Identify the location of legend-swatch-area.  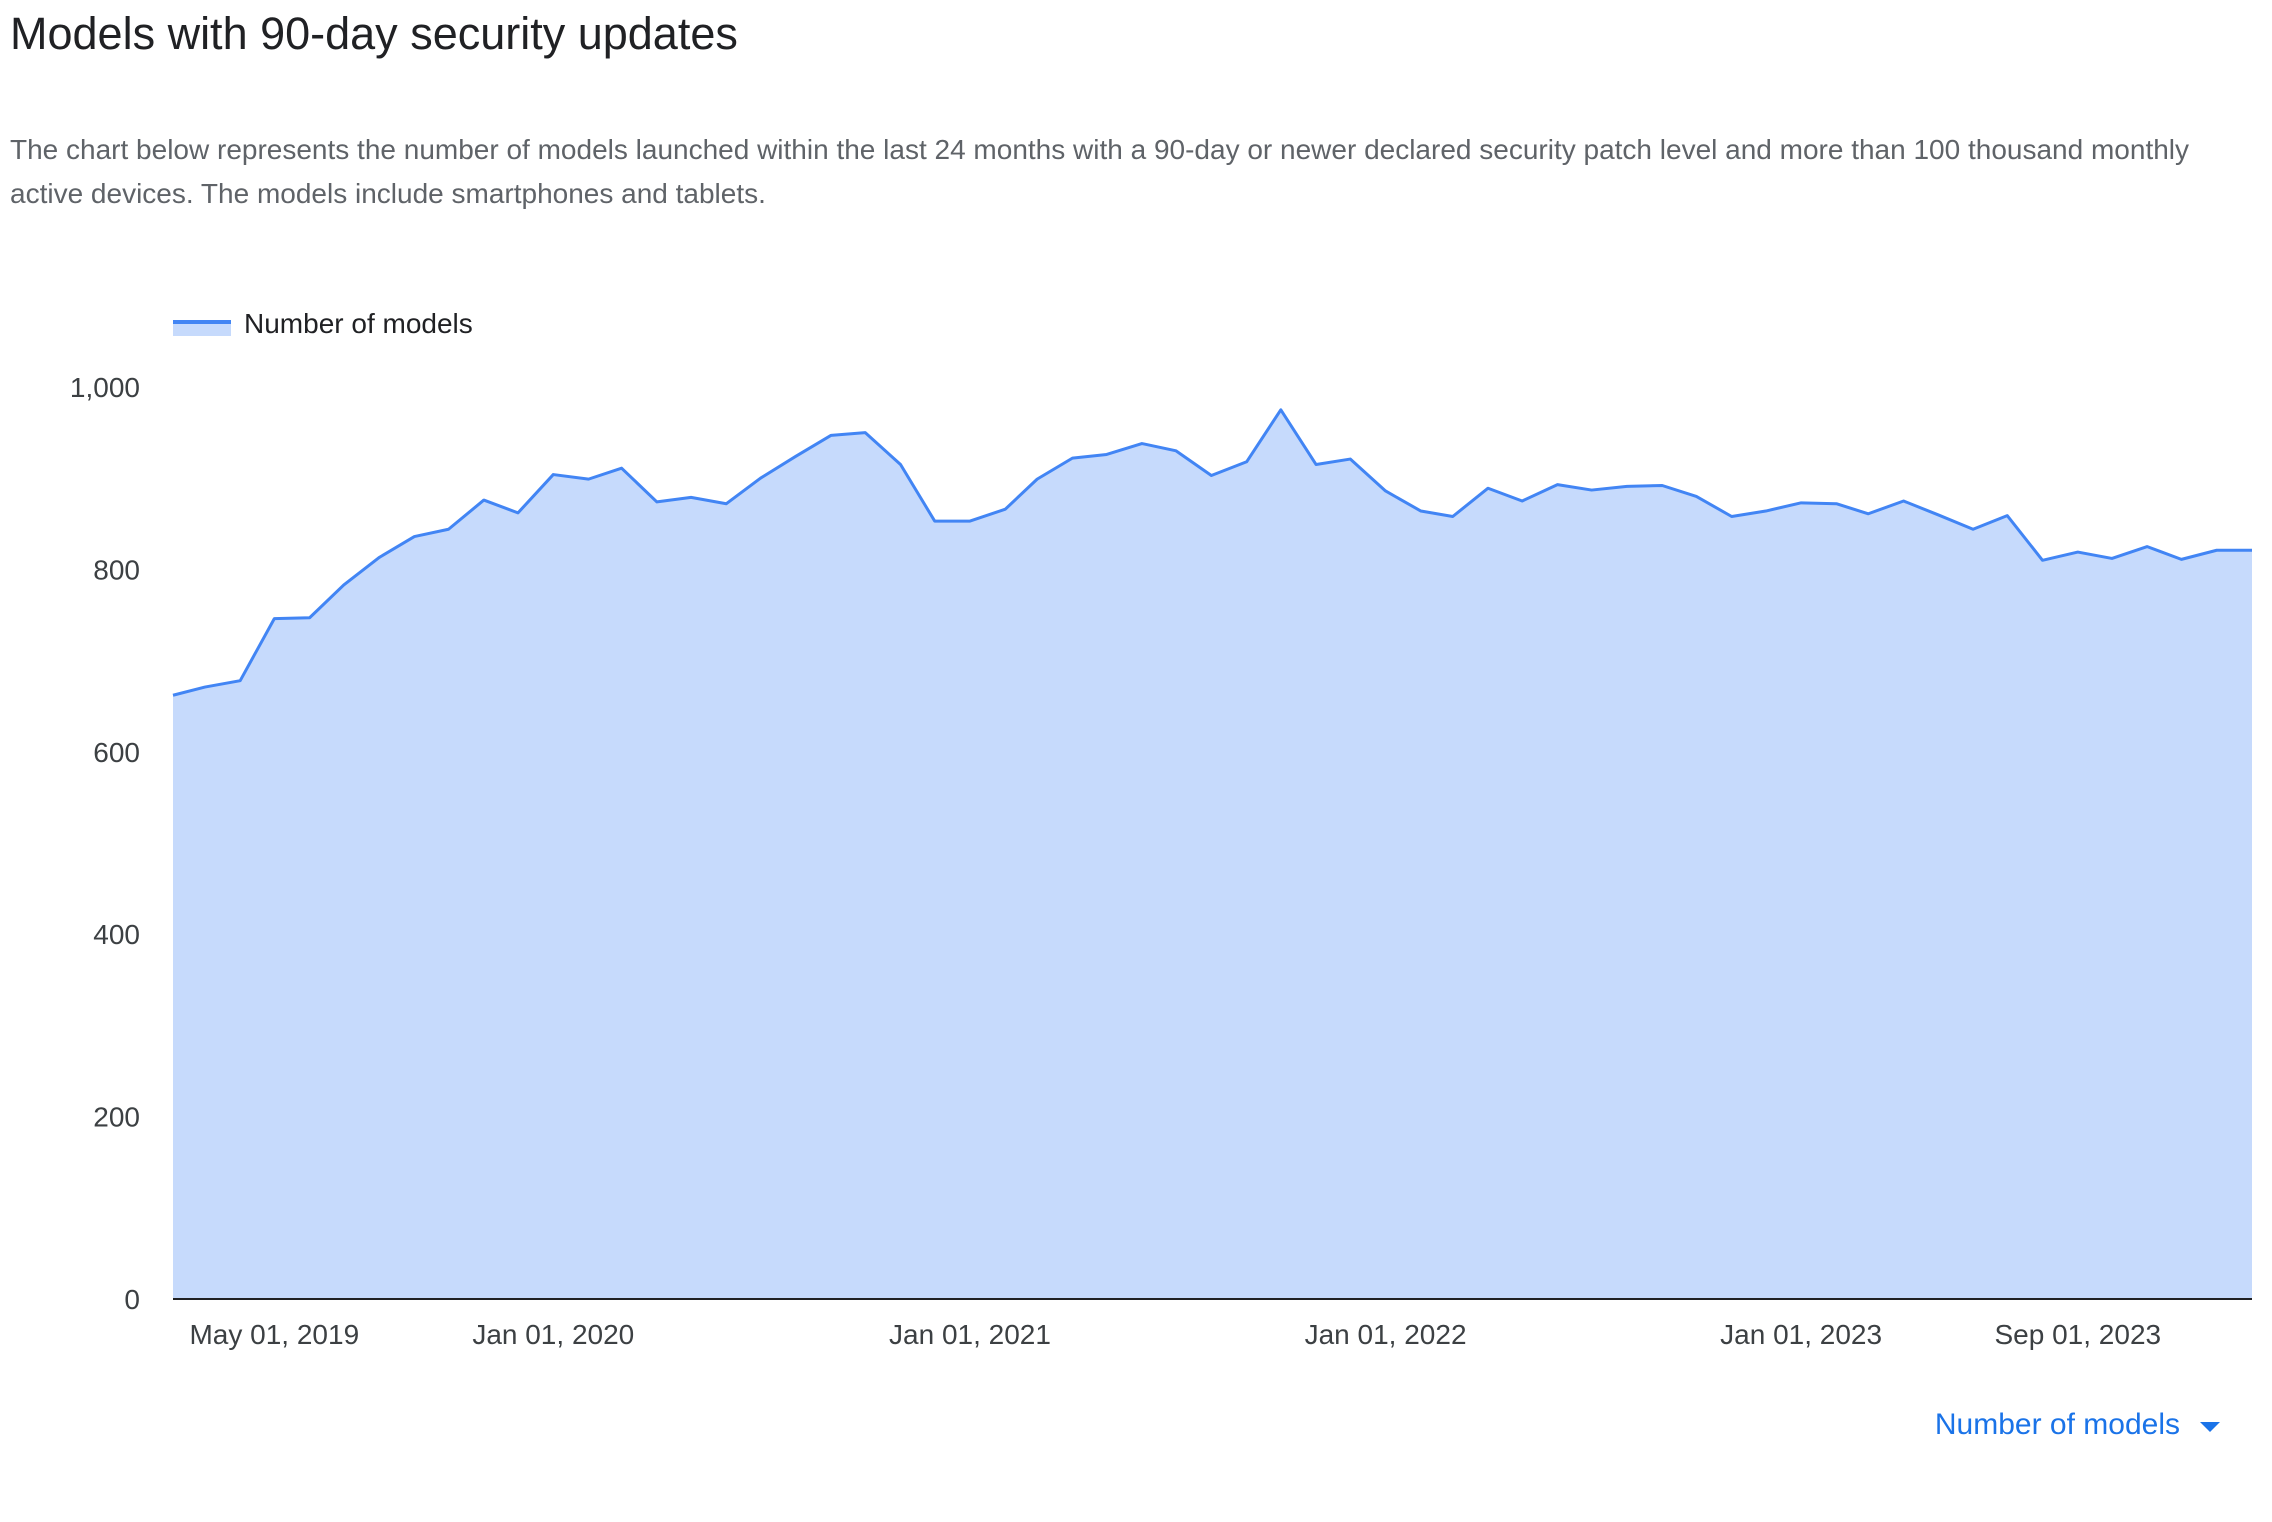
(202, 329).